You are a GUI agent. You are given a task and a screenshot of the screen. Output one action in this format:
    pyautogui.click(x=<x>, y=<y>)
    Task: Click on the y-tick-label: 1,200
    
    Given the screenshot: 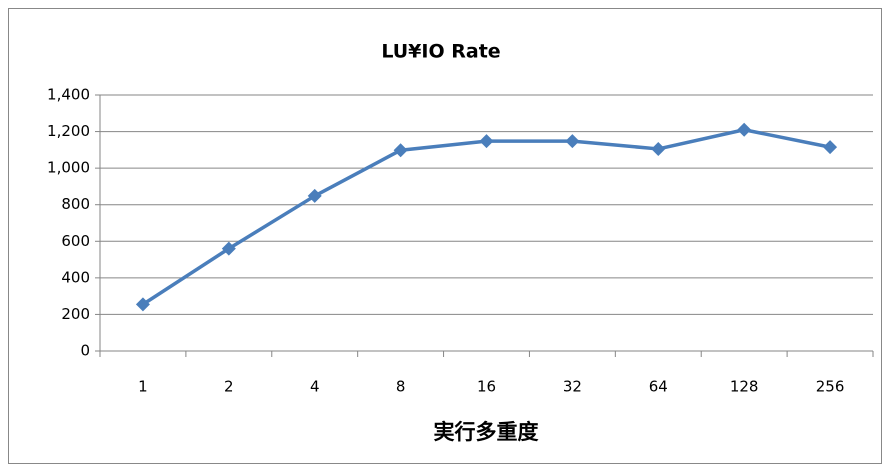 What is the action you would take?
    pyautogui.click(x=68, y=131)
    